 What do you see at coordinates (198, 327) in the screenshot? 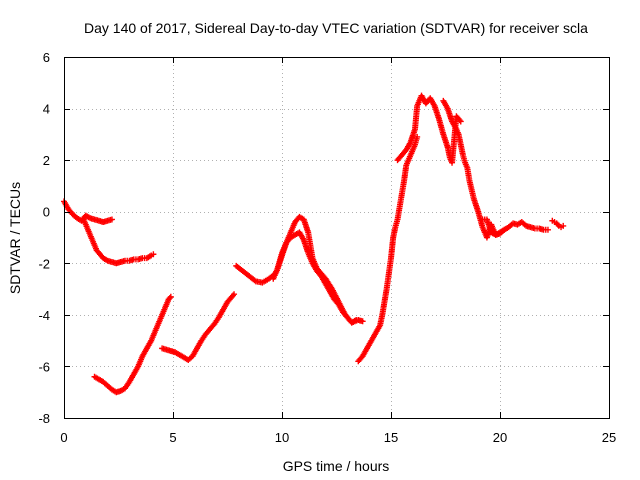
I see `data-series-seg-d` at bounding box center [198, 327].